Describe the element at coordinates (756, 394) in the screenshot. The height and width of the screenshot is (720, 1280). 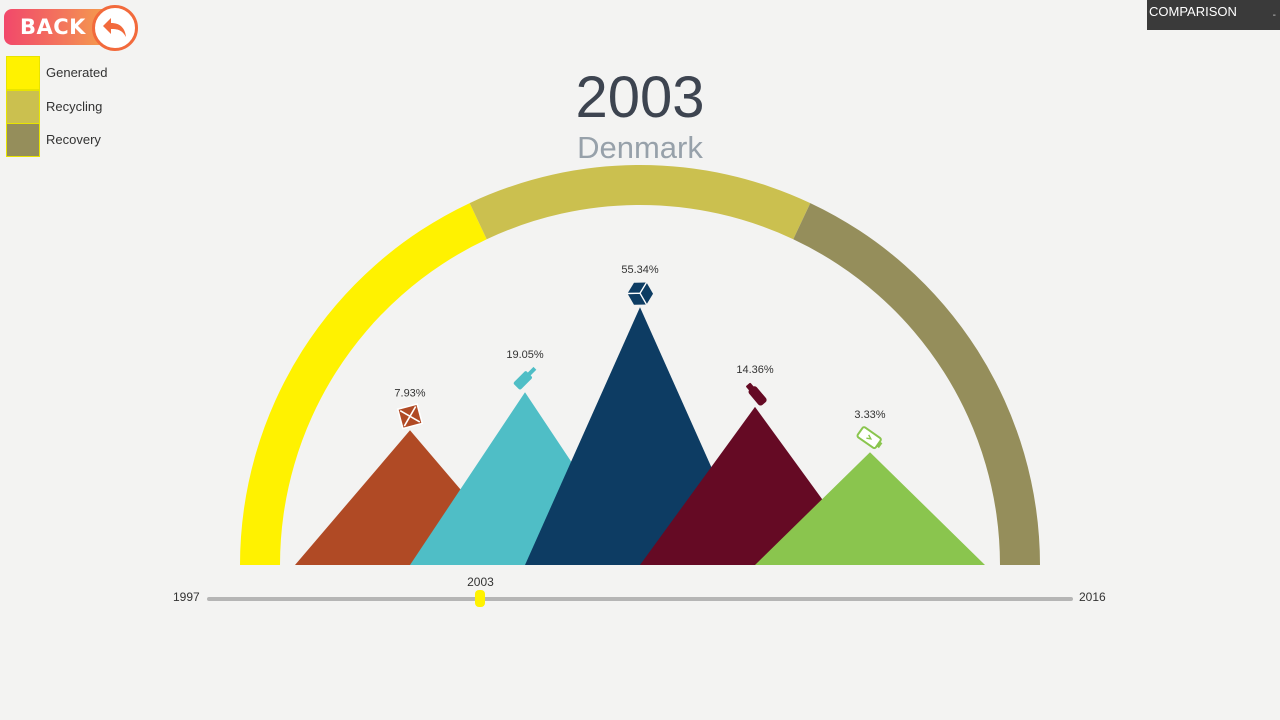
I see `plastic-bottle-icon` at that location.